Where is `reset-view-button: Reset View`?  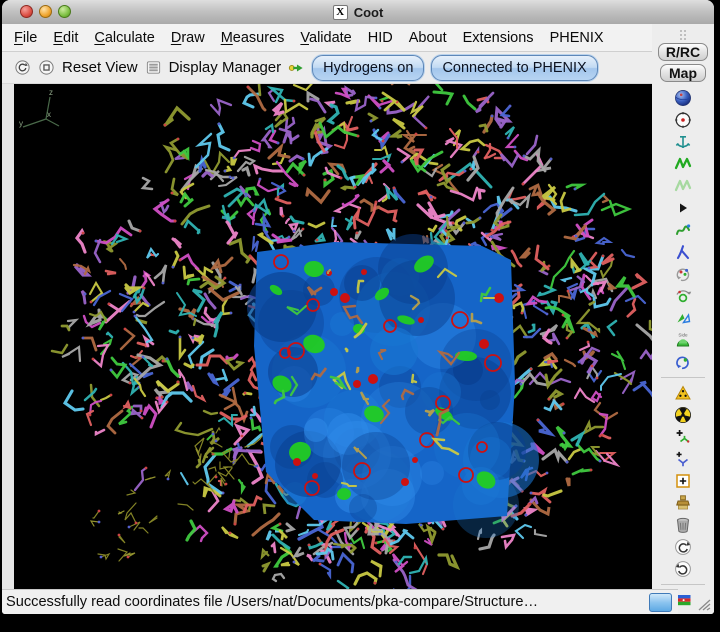
reset-view-button: Reset View is located at coordinates (100, 67).